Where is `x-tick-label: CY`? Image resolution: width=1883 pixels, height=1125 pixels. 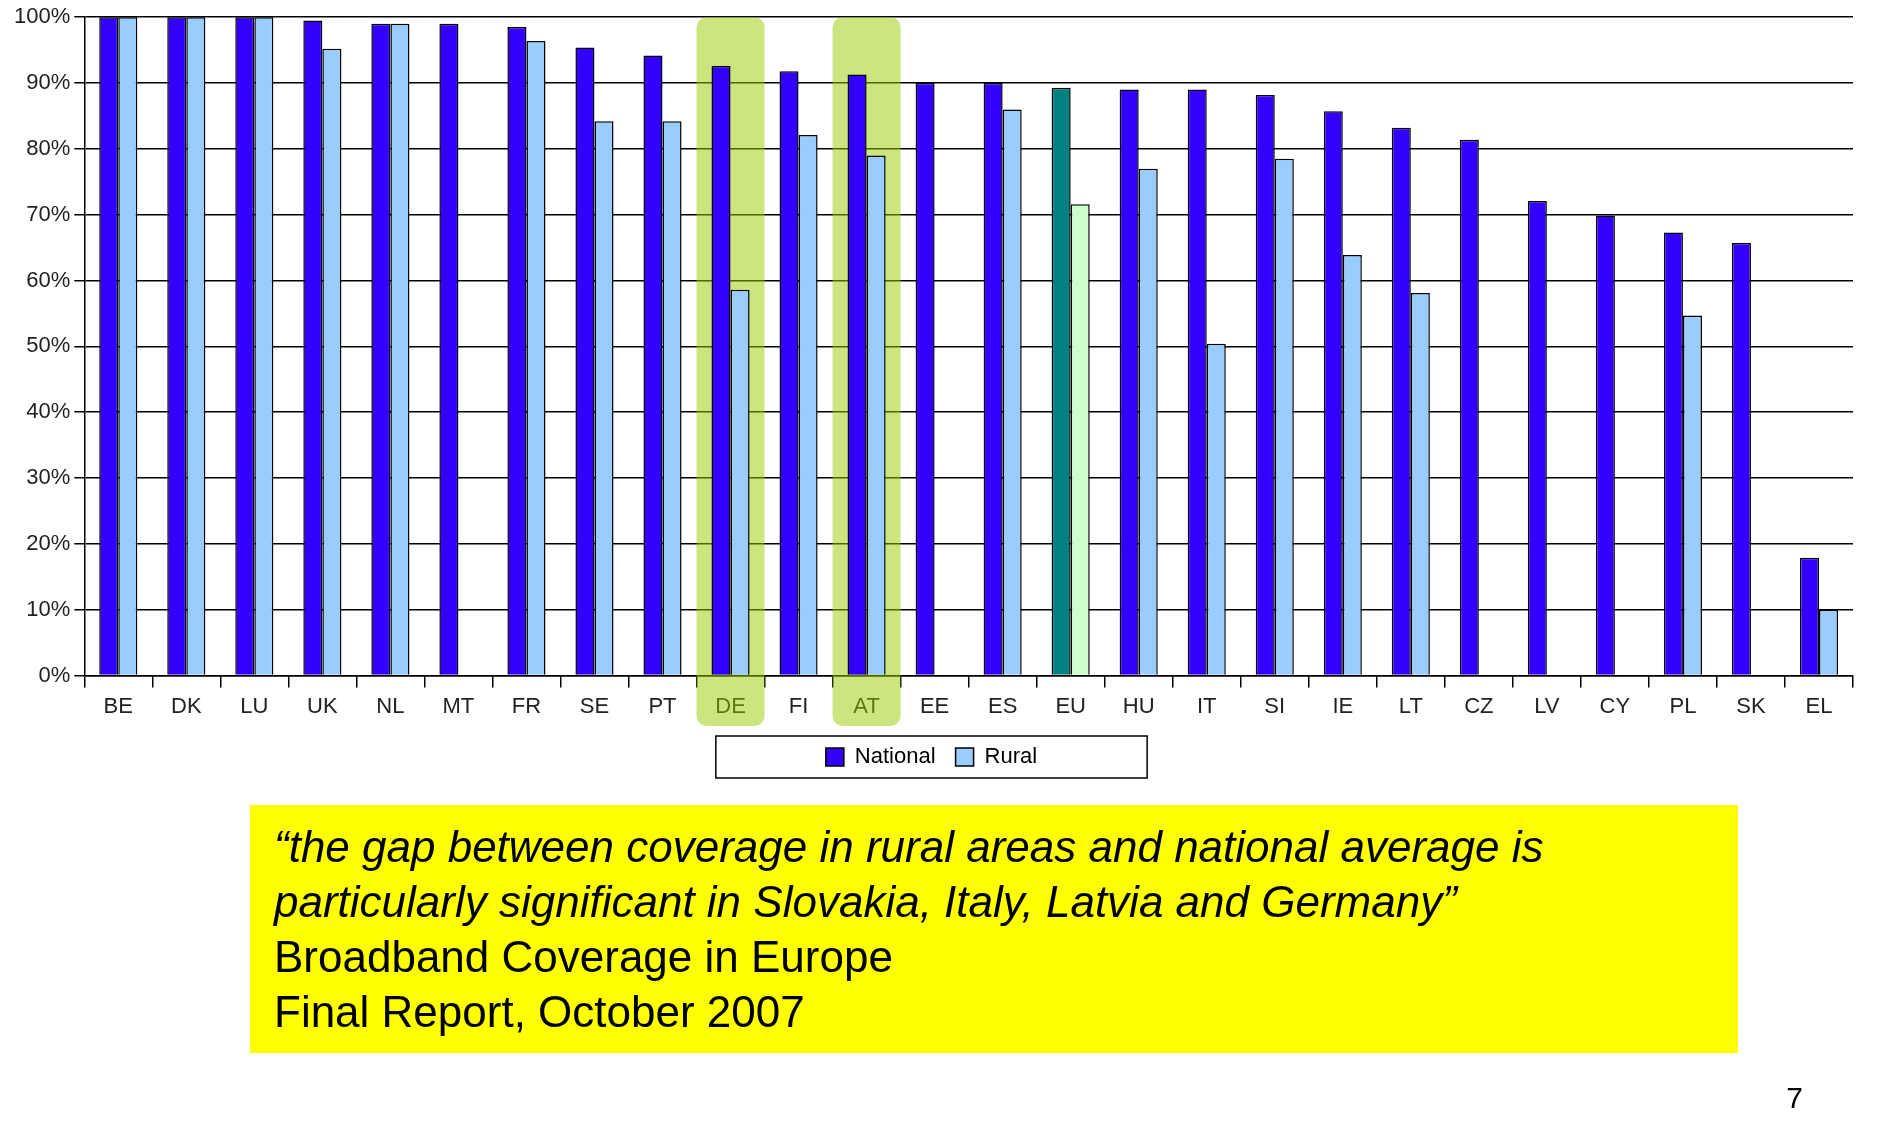 x-tick-label: CY is located at coordinates (1615, 705).